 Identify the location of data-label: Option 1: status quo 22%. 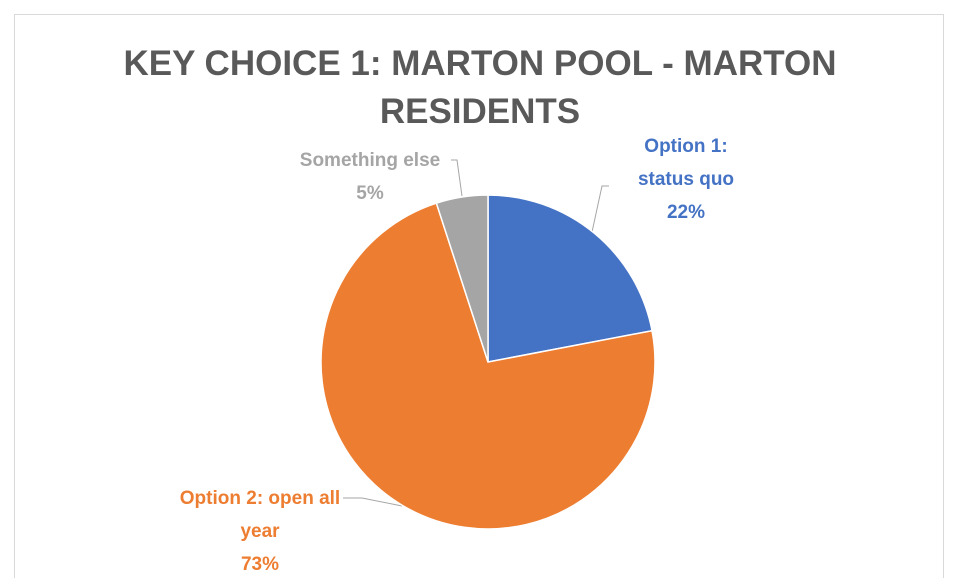
(686, 179).